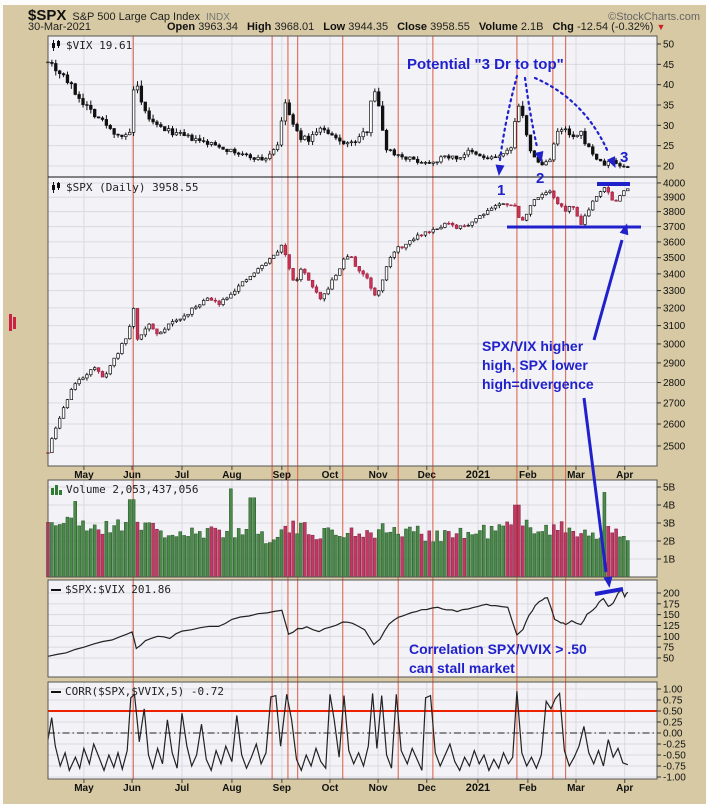 The image size is (706, 804). Describe the element at coordinates (111, 589) in the screenshot. I see `ratio-panel-label: $SPX:$VIX 201.86` at that location.